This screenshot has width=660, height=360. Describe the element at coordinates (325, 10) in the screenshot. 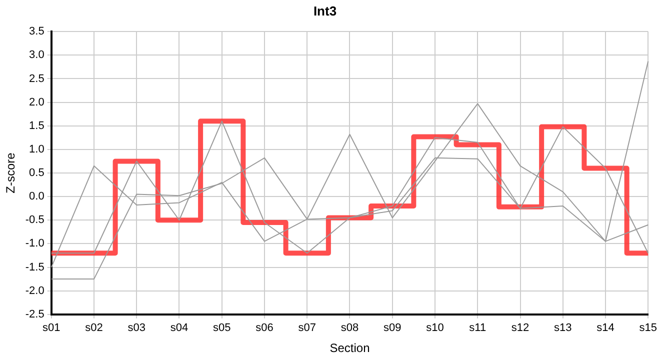

I see `chart-title: Int3` at that location.